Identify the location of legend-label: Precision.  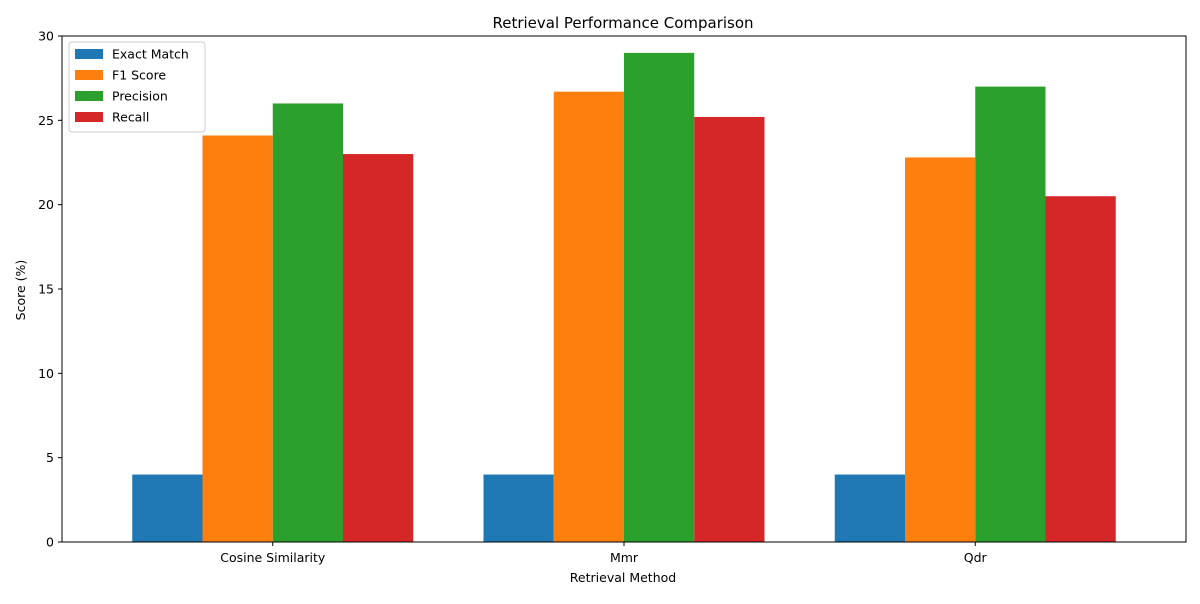
(140, 96).